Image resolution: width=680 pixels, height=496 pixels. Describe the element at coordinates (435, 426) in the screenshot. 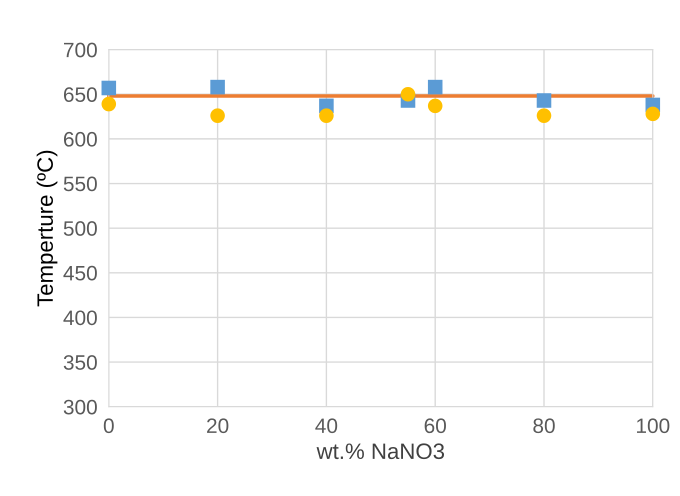

I see `x-tick-label: 60` at that location.